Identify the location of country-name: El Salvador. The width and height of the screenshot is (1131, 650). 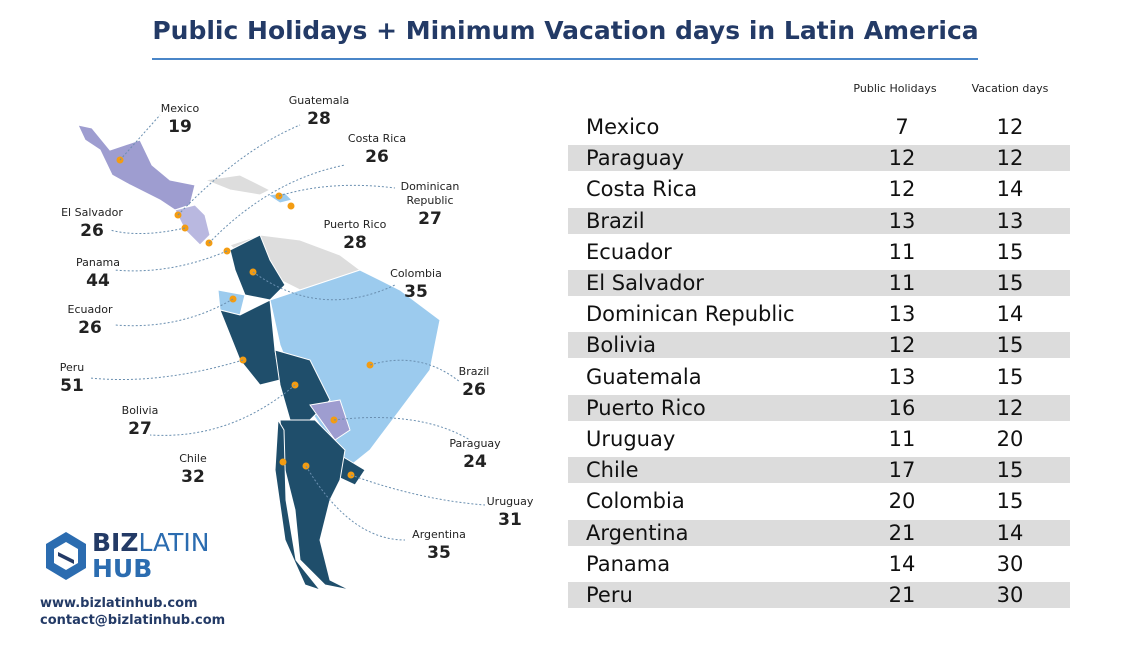
(92, 212).